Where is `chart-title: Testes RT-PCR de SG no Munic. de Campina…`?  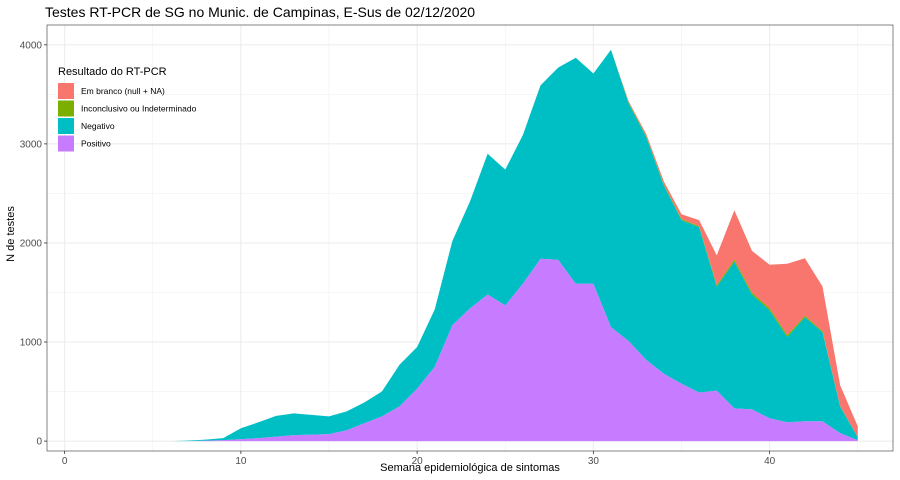 chart-title: Testes RT-PCR de SG no Munic. de Campina… is located at coordinates (260, 12).